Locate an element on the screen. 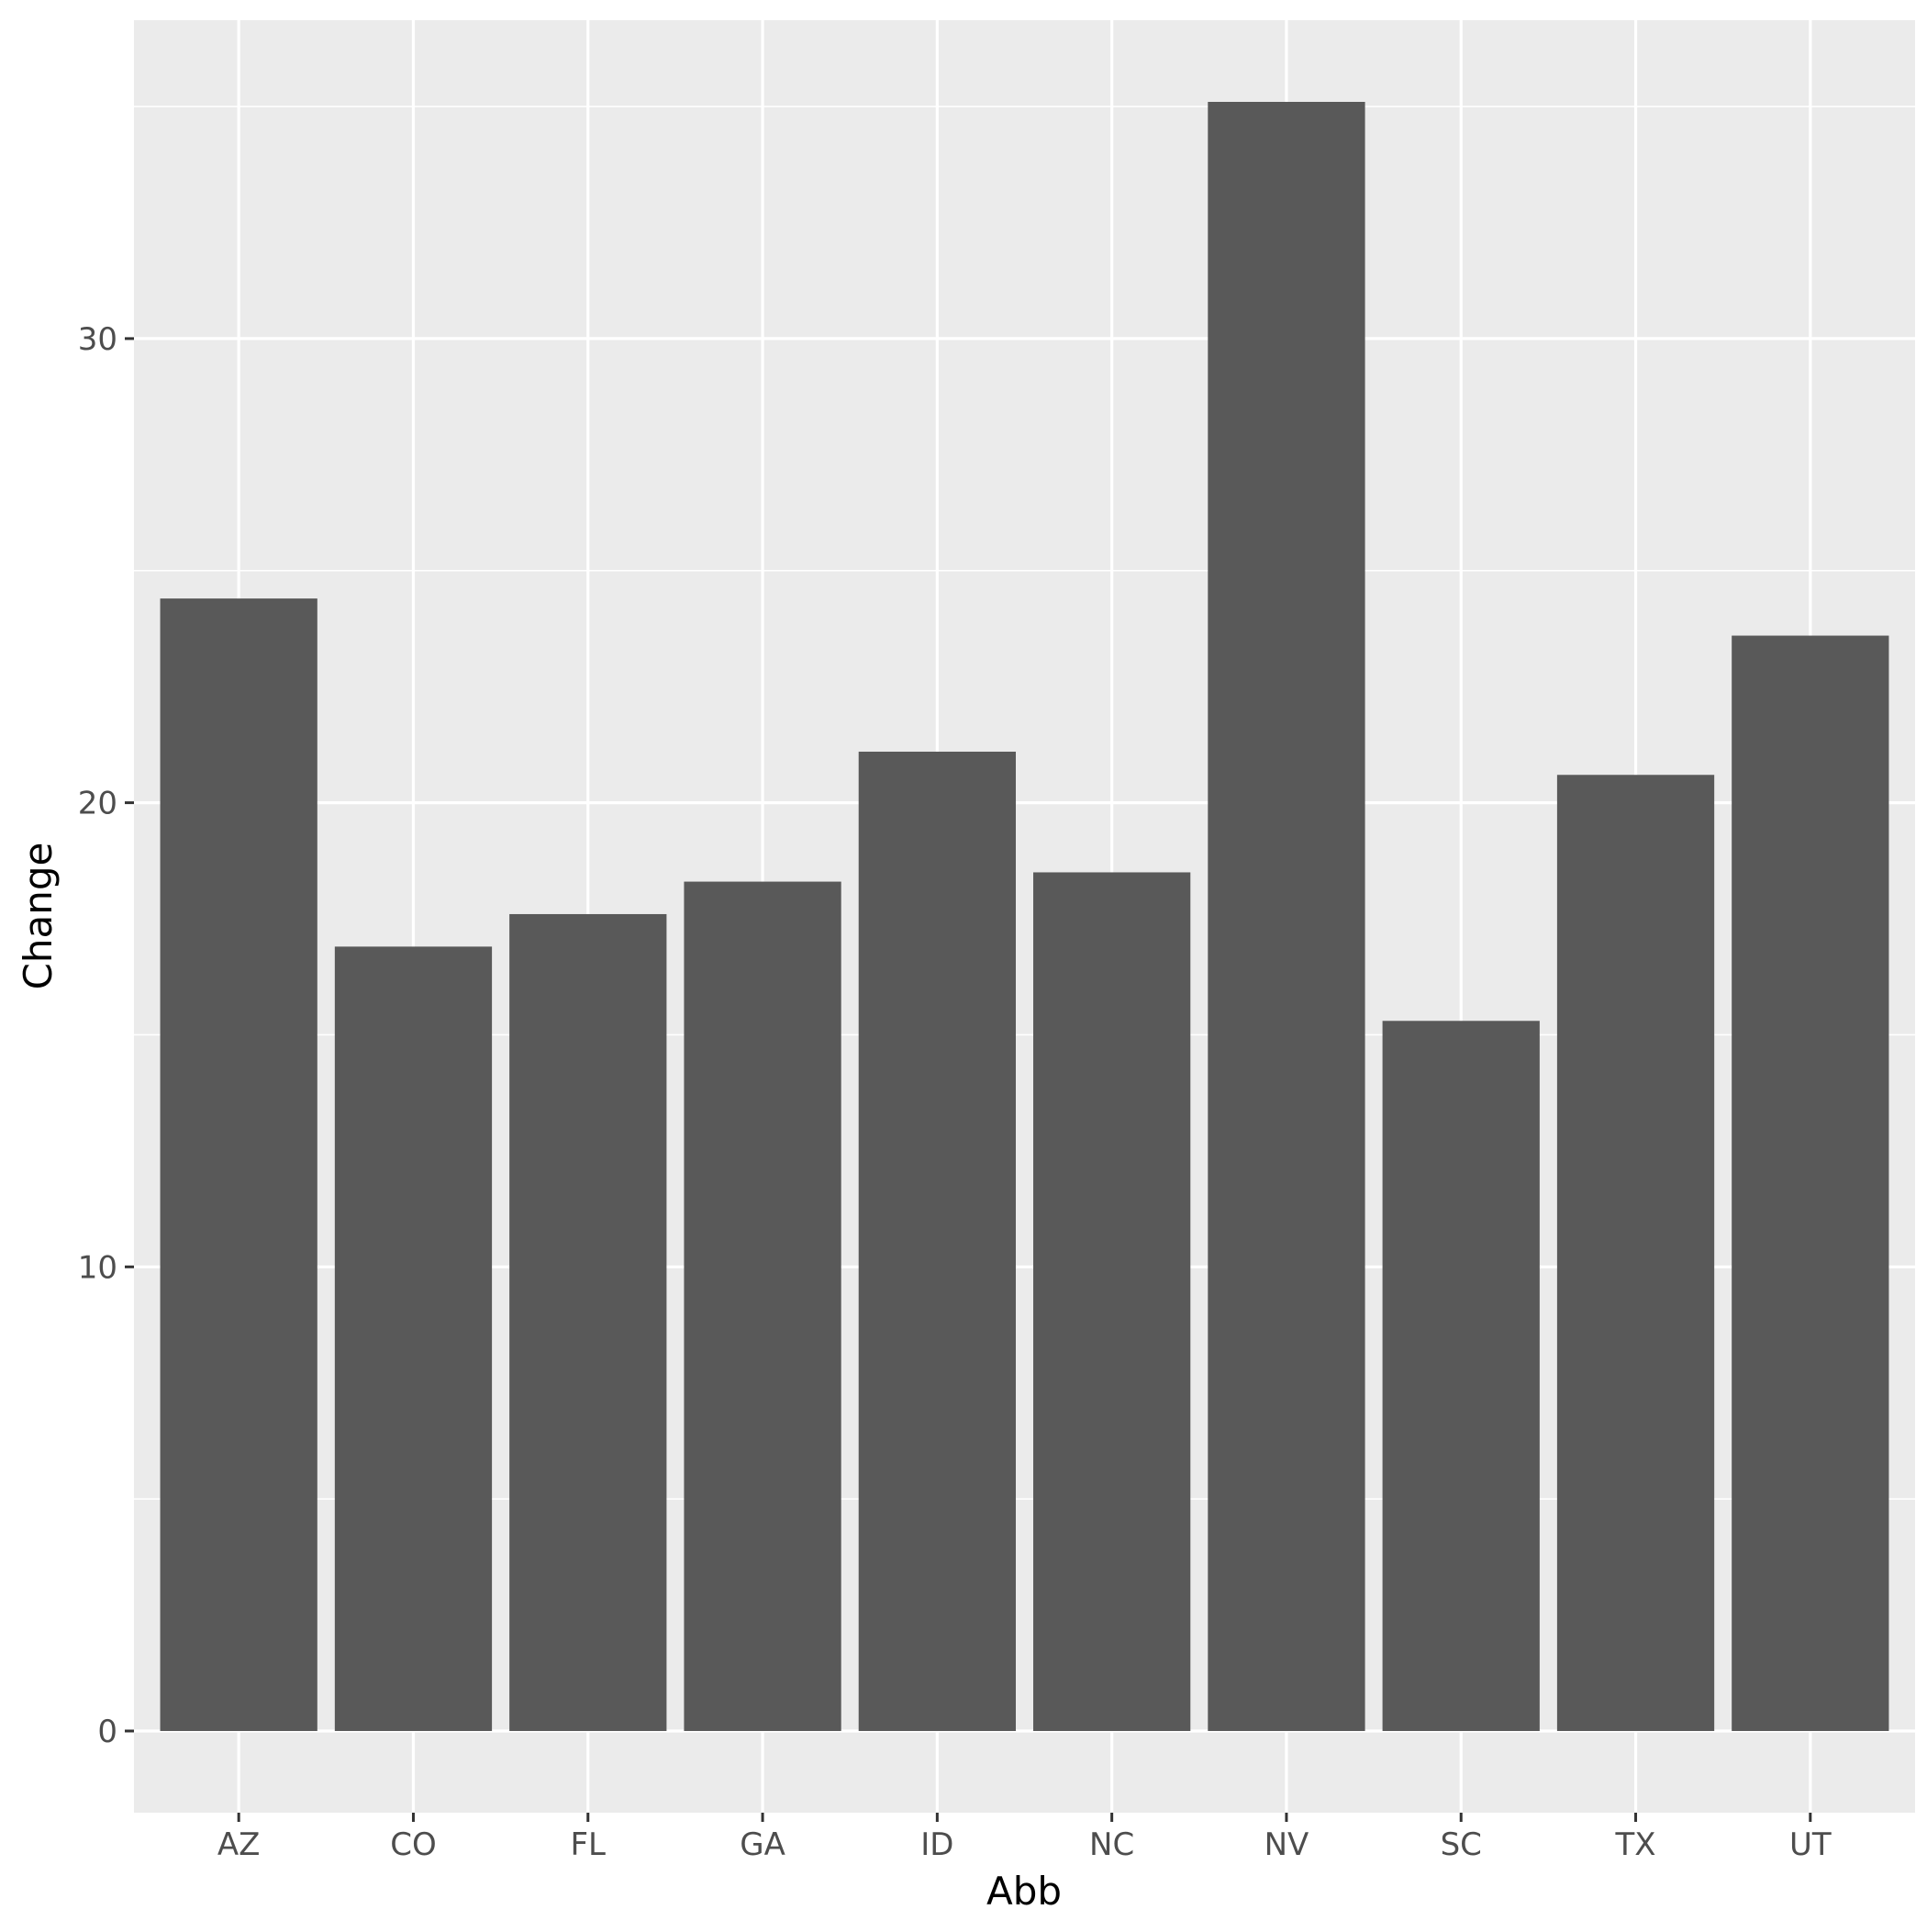 This screenshot has width=1927, height=1932. x-tick-label: AZ is located at coordinates (239, 1844).